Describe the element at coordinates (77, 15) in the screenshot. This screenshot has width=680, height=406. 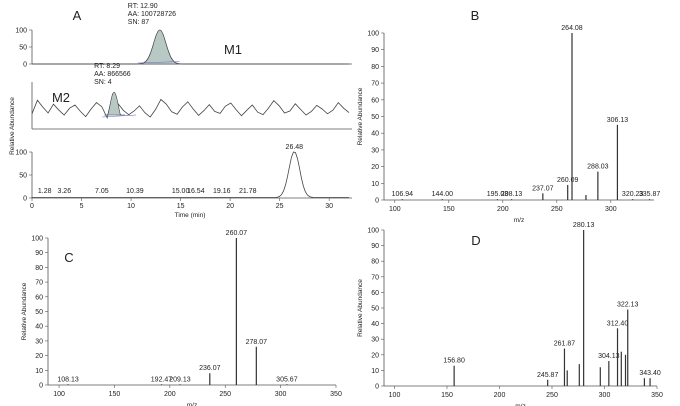
I see `panel-letter-a: A` at that location.